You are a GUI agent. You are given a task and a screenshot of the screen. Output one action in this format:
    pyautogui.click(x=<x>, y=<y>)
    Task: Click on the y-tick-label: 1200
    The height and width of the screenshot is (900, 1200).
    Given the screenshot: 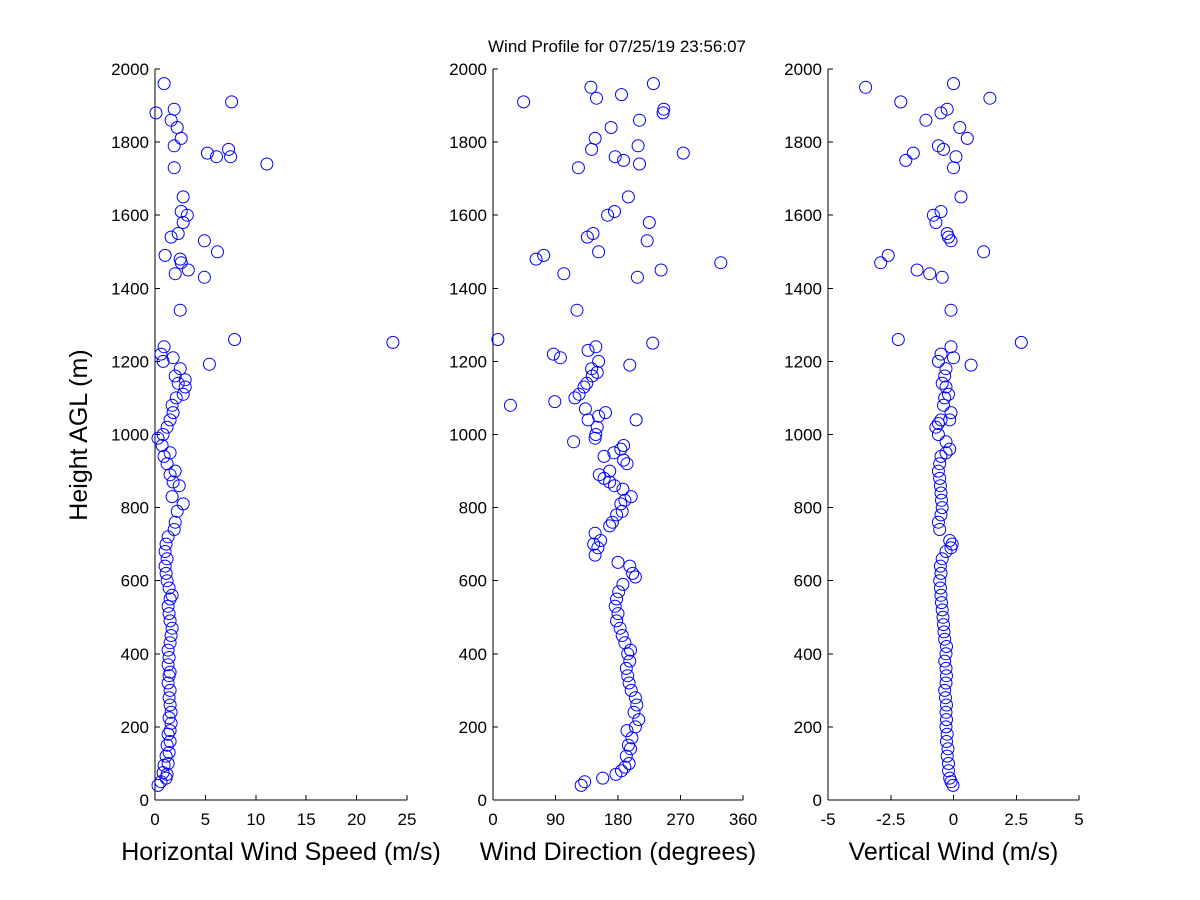 What is the action you would take?
    pyautogui.click(x=468, y=361)
    